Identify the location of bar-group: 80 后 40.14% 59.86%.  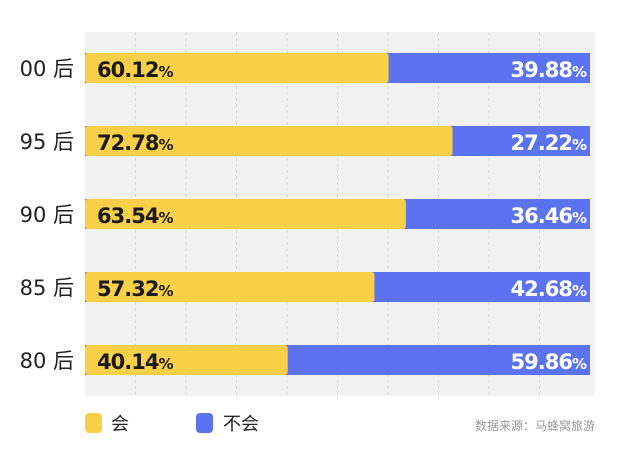
(305, 360).